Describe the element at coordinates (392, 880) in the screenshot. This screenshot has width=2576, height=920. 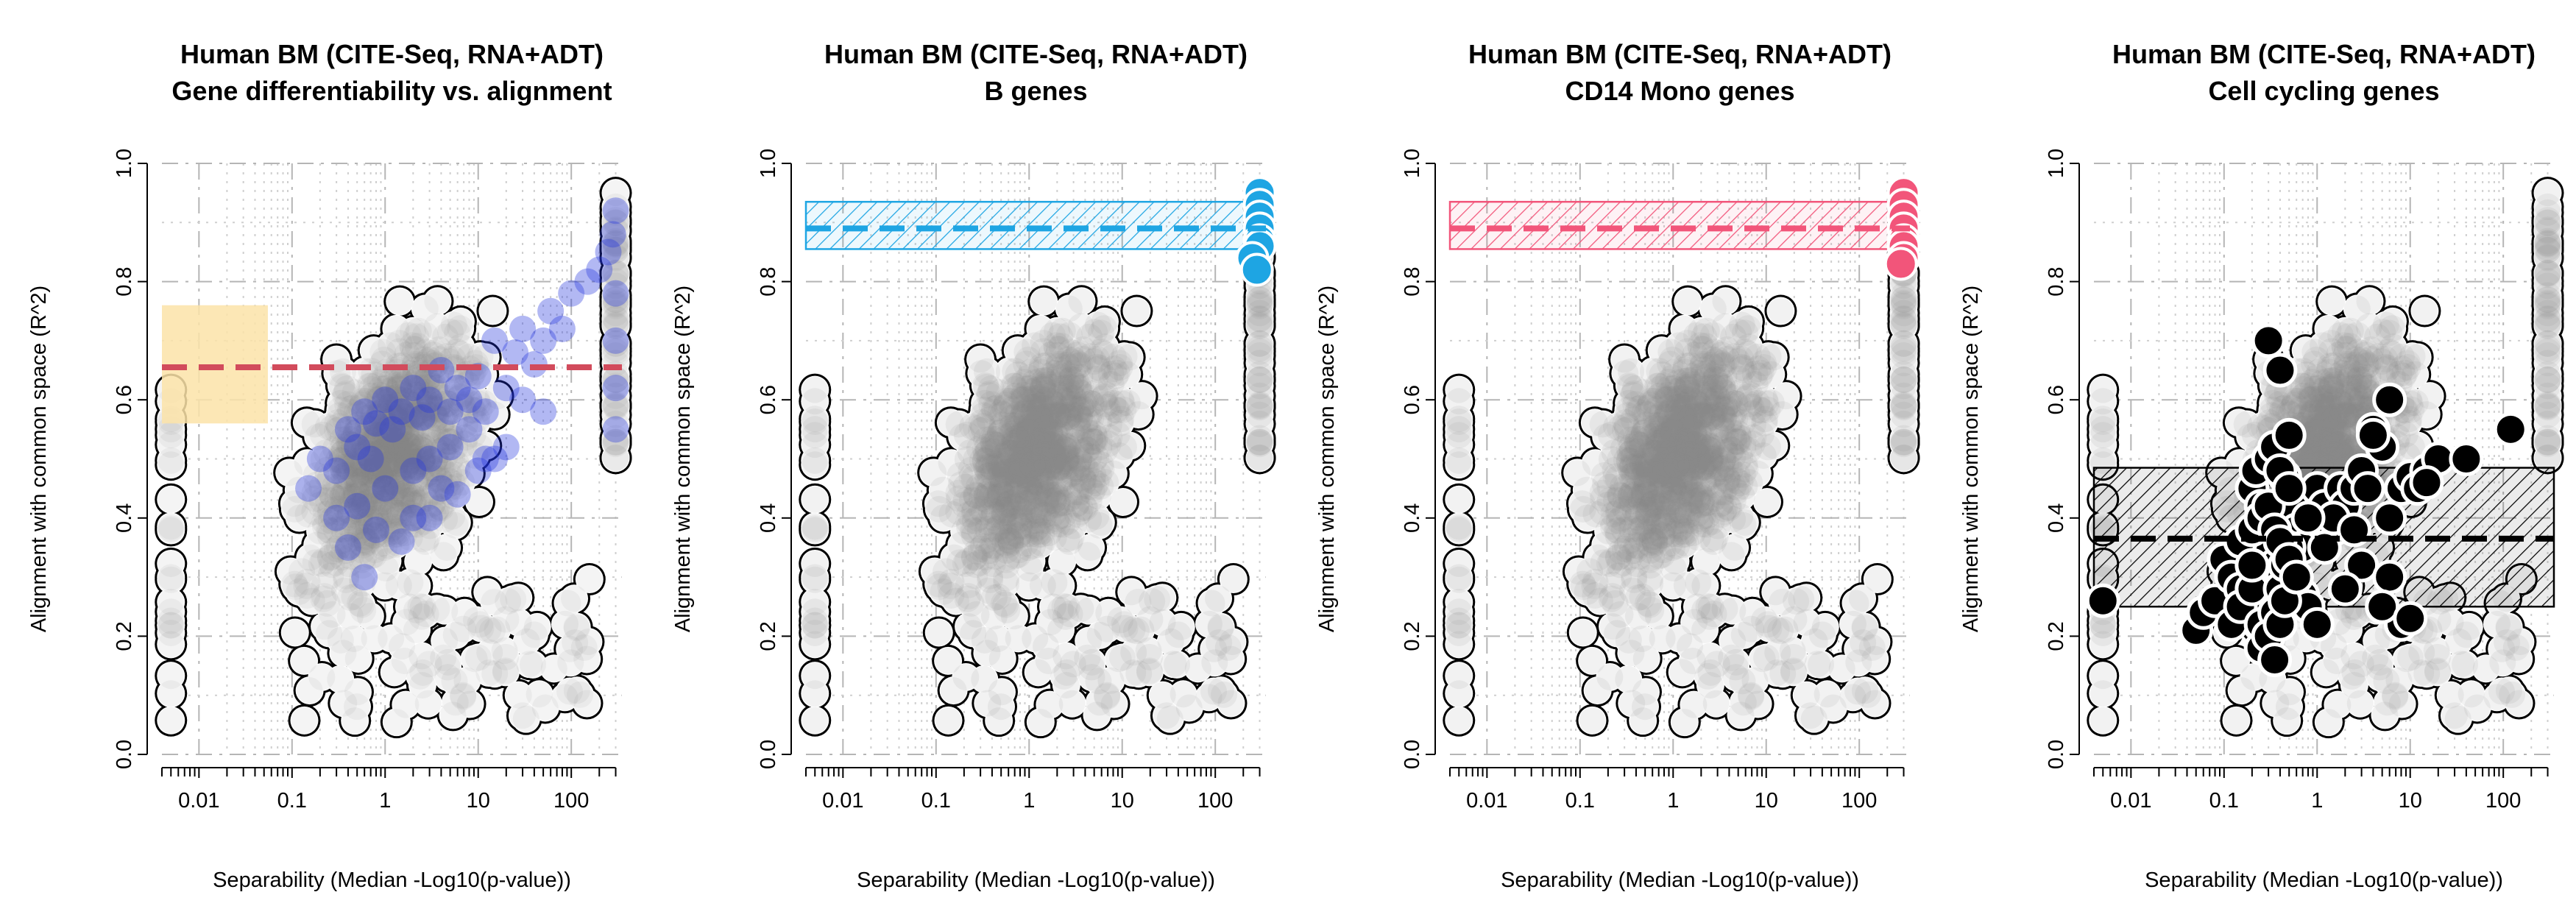
I see `x-axis-label: Separability (Median -Log10(p-value))` at that location.